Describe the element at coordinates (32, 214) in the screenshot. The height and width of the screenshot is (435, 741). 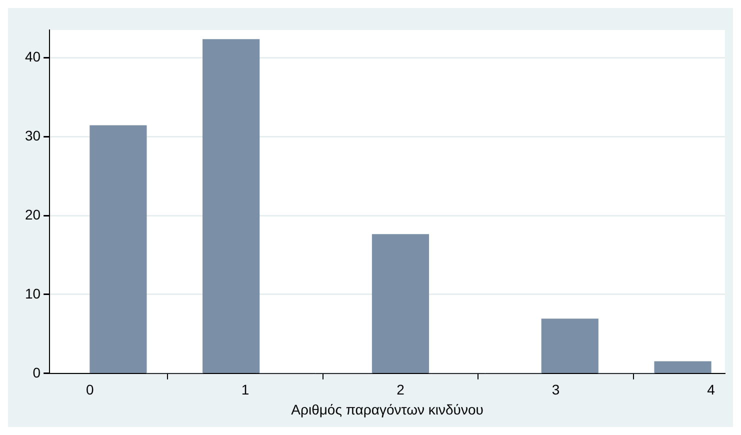
I see `y-tick-label: 20` at that location.